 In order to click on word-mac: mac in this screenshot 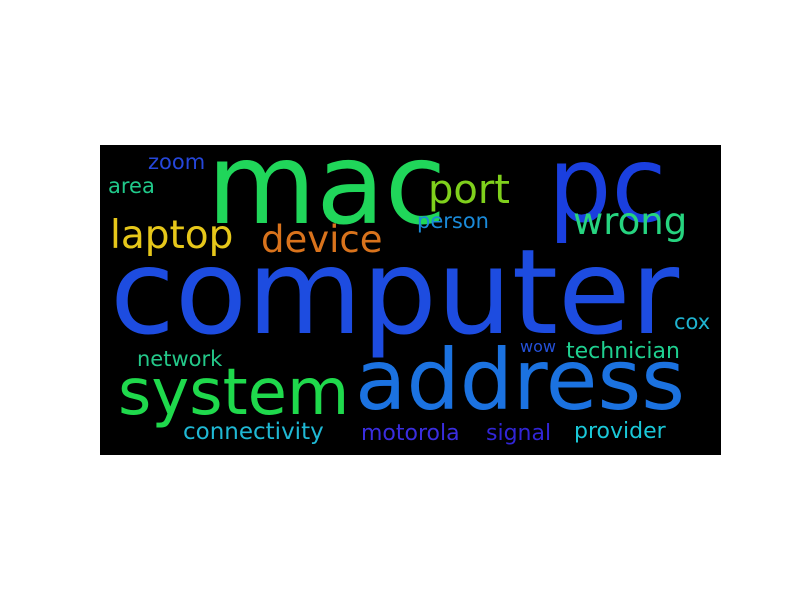, I will do `click(327, 197)`.